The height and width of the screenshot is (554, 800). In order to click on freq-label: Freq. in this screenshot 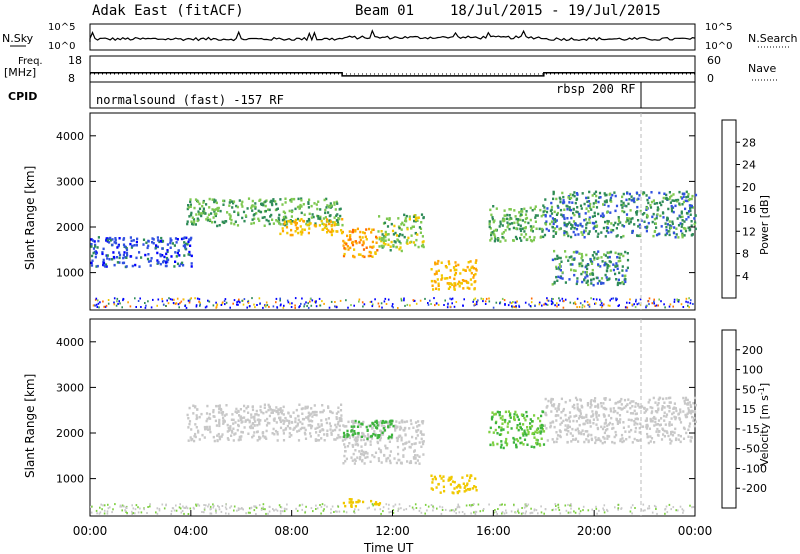, I will do `click(30, 61)`.